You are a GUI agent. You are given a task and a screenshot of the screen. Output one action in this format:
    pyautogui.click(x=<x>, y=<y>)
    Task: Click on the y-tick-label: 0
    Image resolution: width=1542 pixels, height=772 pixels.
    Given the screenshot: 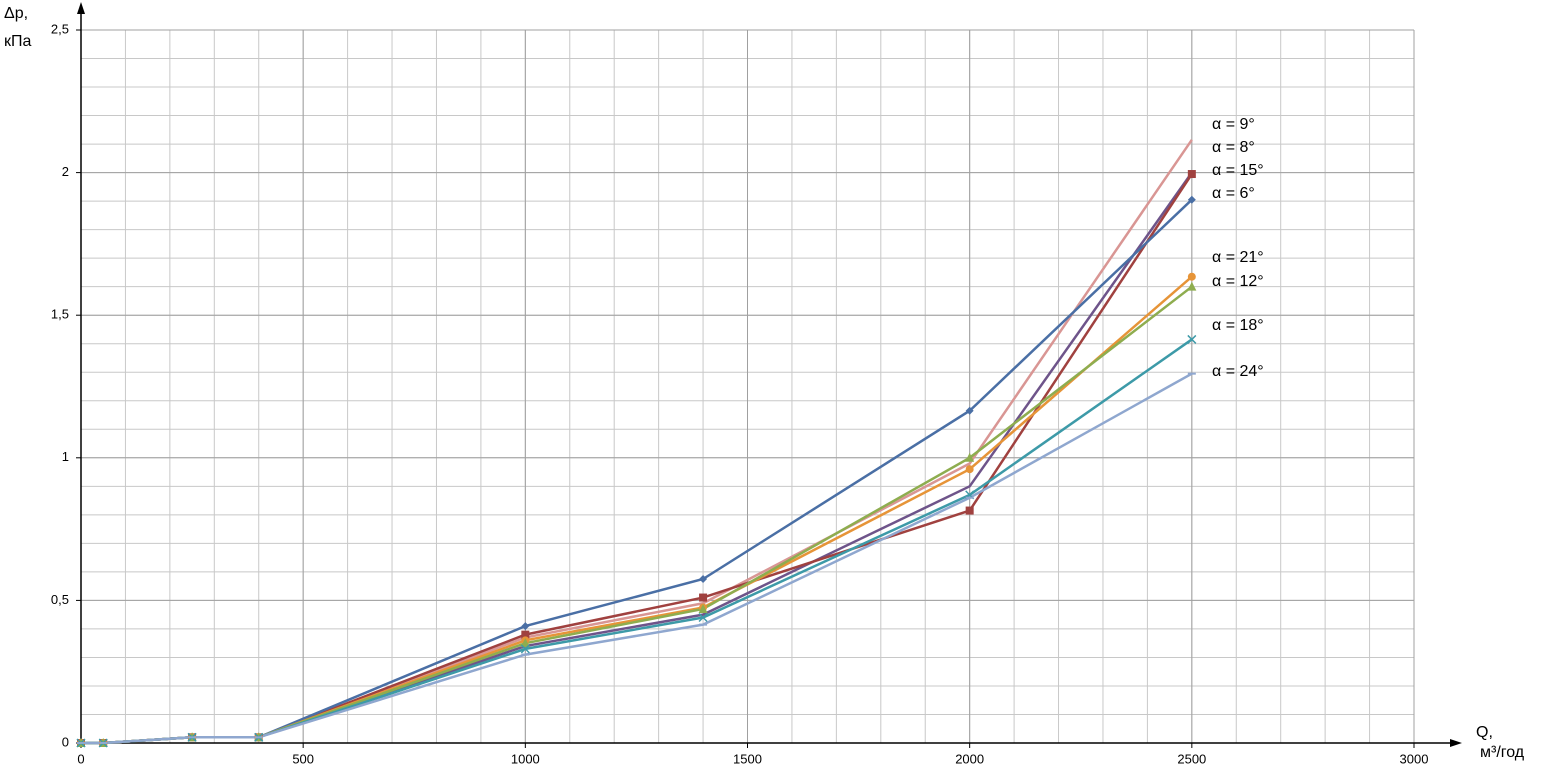 What is the action you would take?
    pyautogui.click(x=65, y=741)
    